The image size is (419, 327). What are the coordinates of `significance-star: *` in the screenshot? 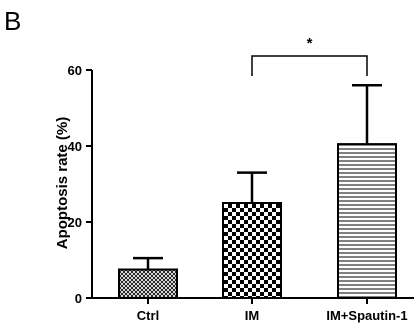 It's located at (310, 43).